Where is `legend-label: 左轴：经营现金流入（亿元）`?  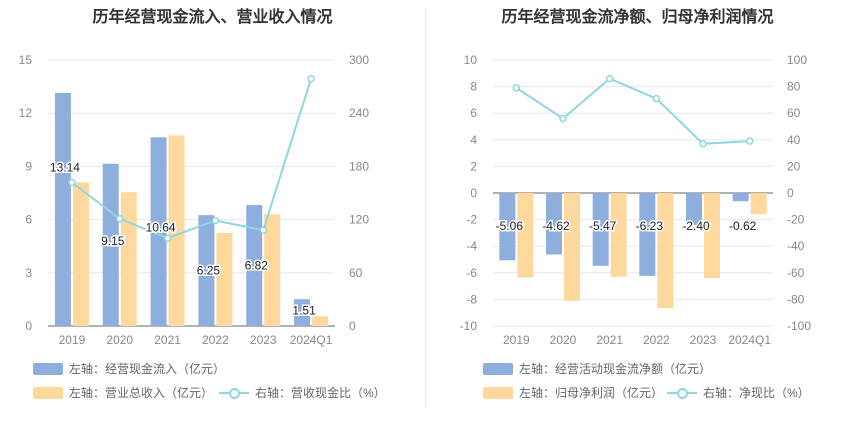
legend-label: 左轴：经营现金流入（亿元） is located at coordinates (147, 369).